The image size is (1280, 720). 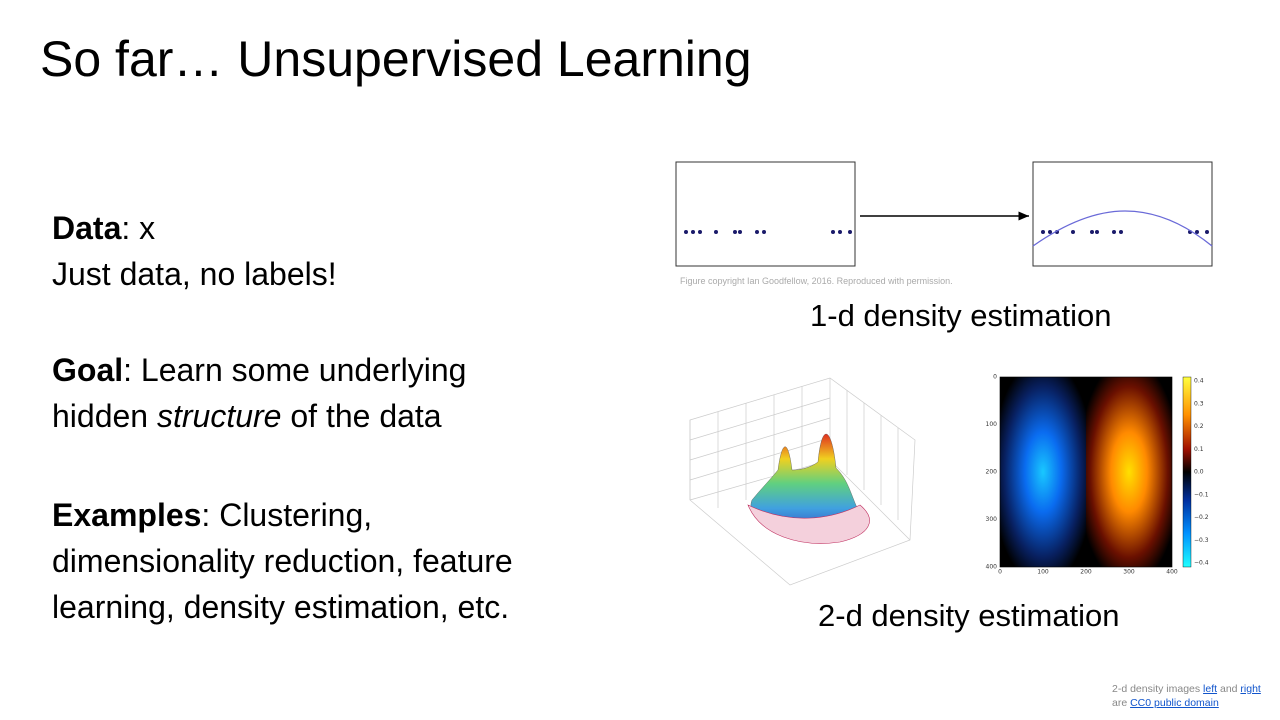 What do you see at coordinates (104, 416) in the screenshot?
I see `text: hidden` at bounding box center [104, 416].